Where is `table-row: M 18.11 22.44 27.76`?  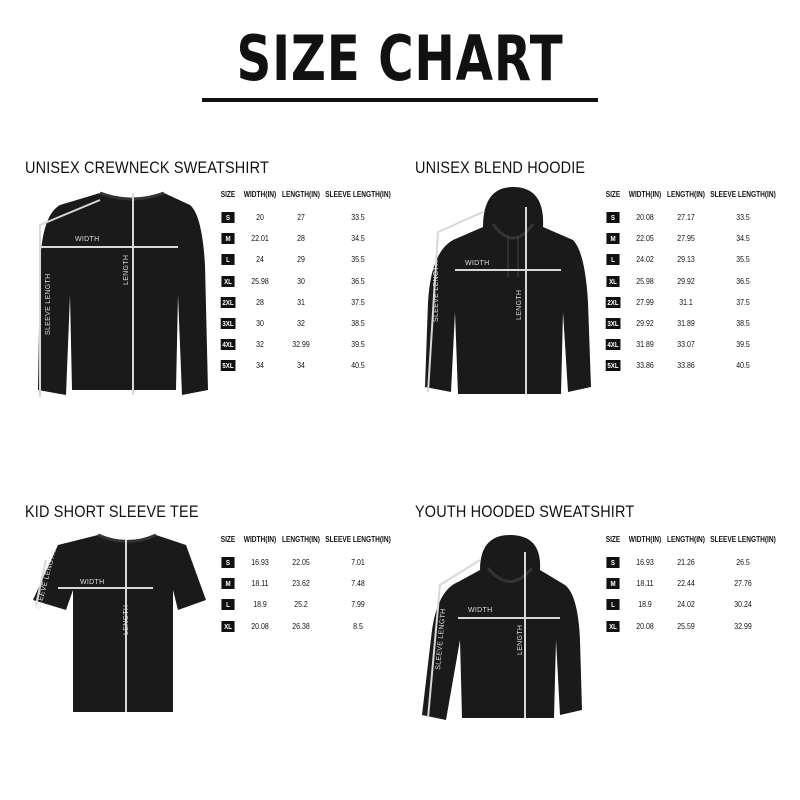
table-row: M 18.11 22.44 27.76 is located at coordinates (690, 584).